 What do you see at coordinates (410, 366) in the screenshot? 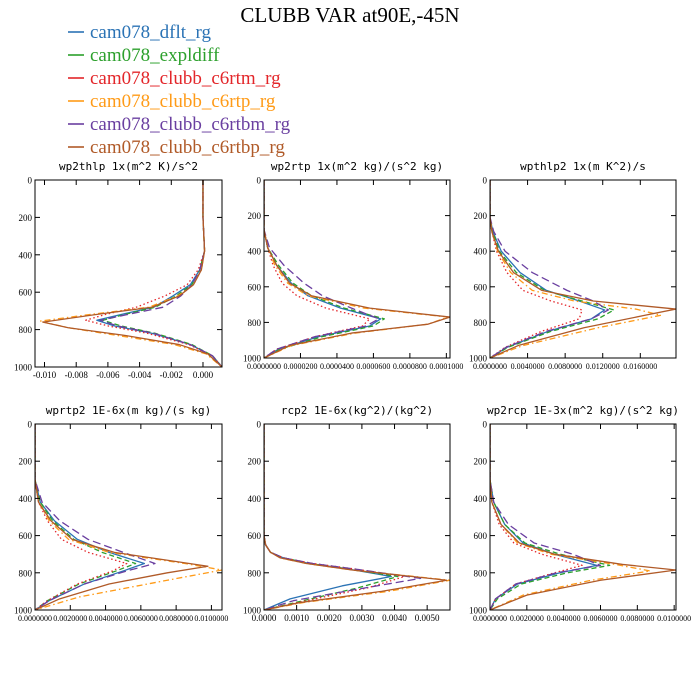
I see `x-tick-label: 0.0000800` at bounding box center [410, 366].